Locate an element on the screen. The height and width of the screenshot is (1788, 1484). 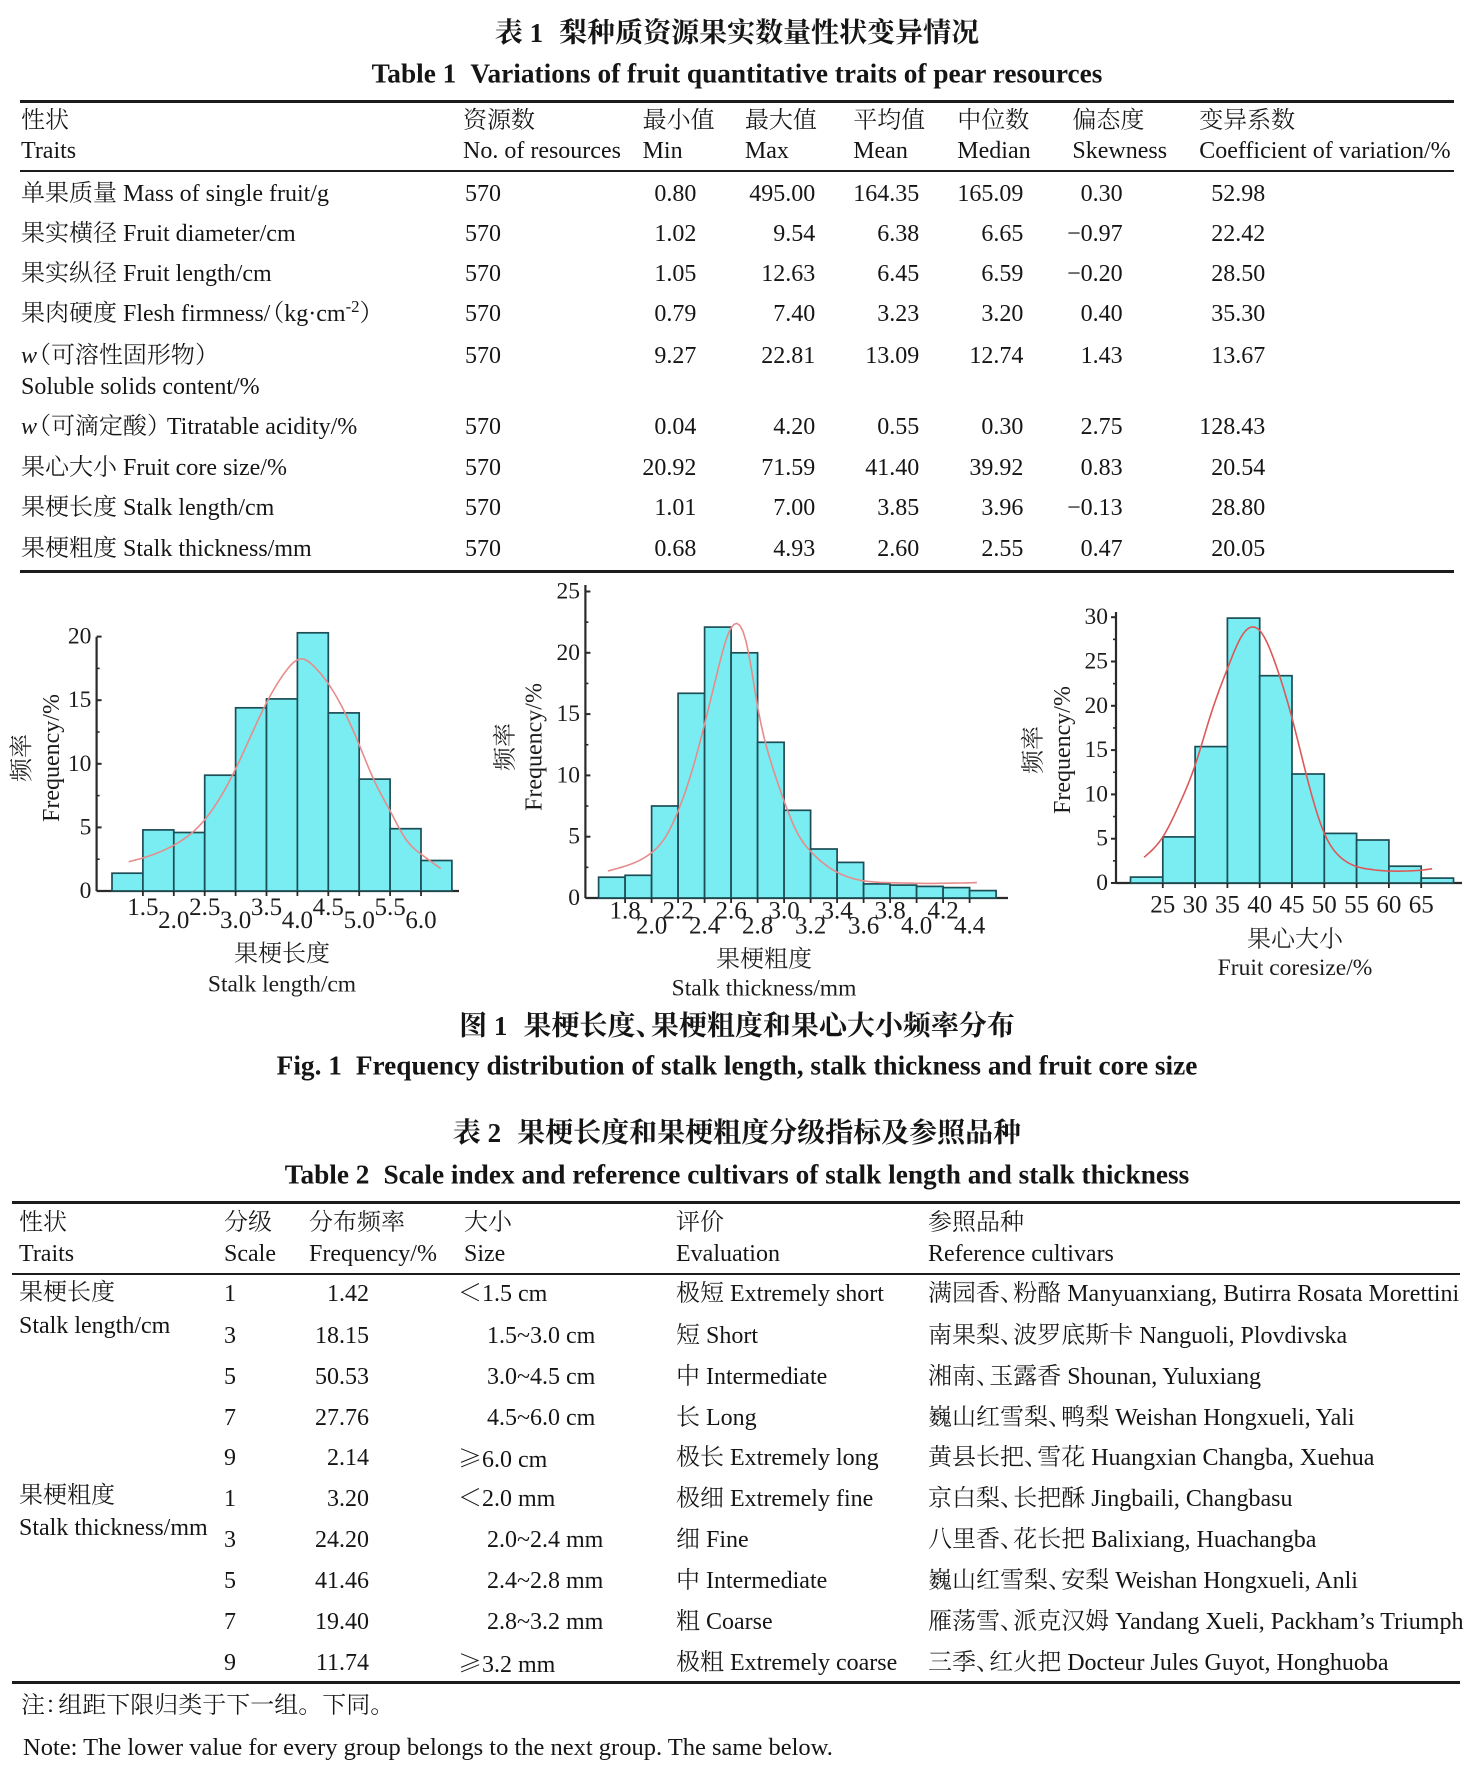
svg-text: 果梗粗度 is located at coordinates (764, 959).